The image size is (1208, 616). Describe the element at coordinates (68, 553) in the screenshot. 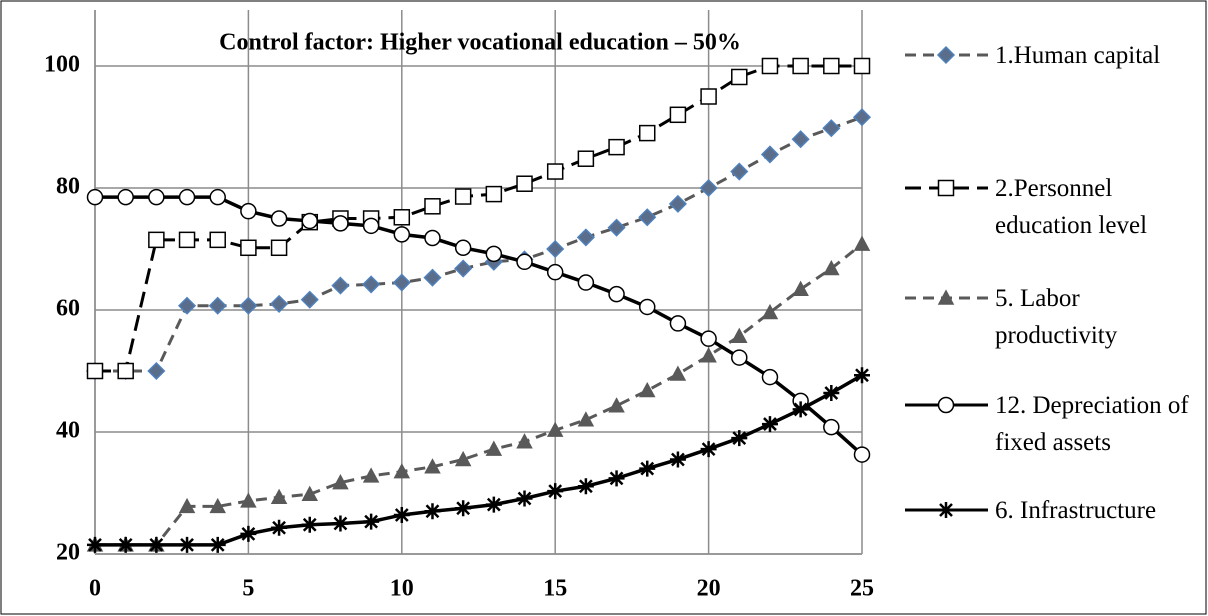

I see `y-tick-label: 20` at that location.